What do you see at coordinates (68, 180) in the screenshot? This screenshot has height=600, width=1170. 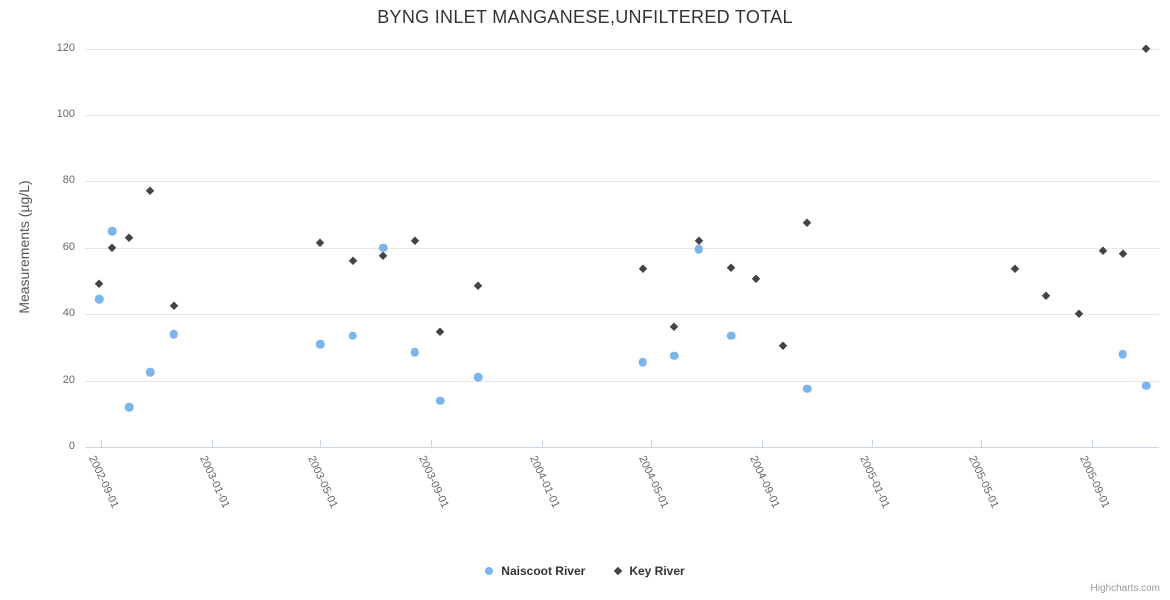 I see `y-axis-tick-label: 80` at bounding box center [68, 180].